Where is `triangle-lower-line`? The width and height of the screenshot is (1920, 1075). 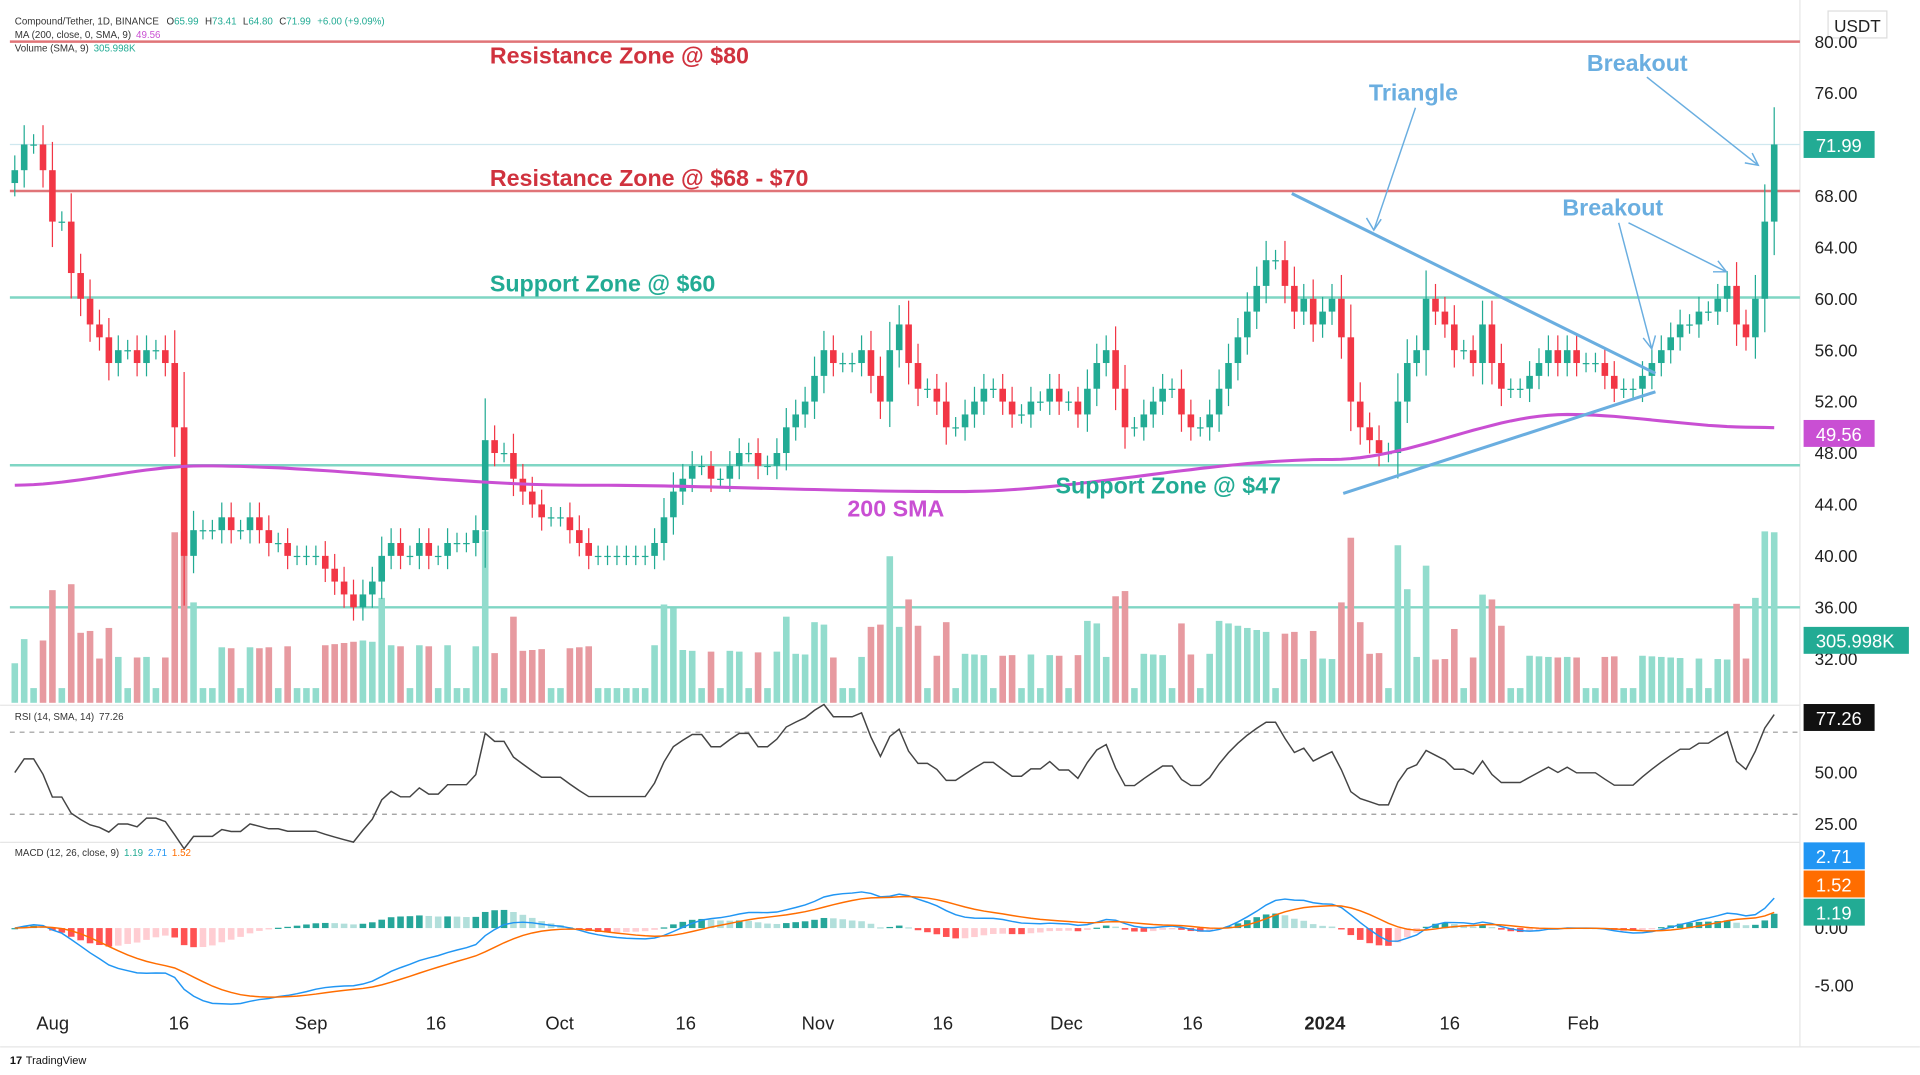
triangle-lower-line is located at coordinates (1499, 442).